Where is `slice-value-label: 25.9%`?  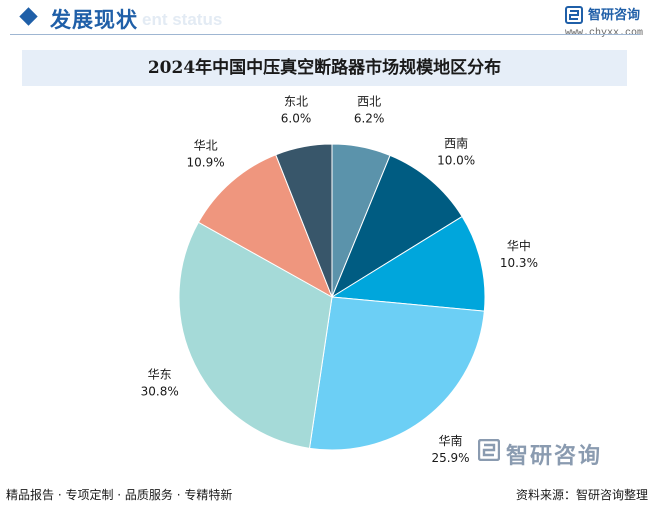 slice-value-label: 25.9% is located at coordinates (450, 458).